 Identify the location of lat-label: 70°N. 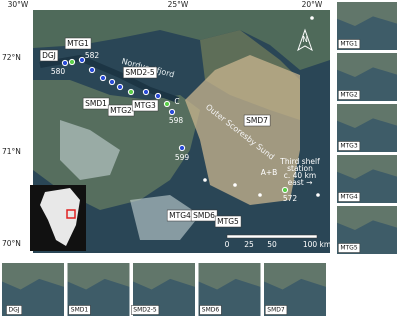
(11, 243).